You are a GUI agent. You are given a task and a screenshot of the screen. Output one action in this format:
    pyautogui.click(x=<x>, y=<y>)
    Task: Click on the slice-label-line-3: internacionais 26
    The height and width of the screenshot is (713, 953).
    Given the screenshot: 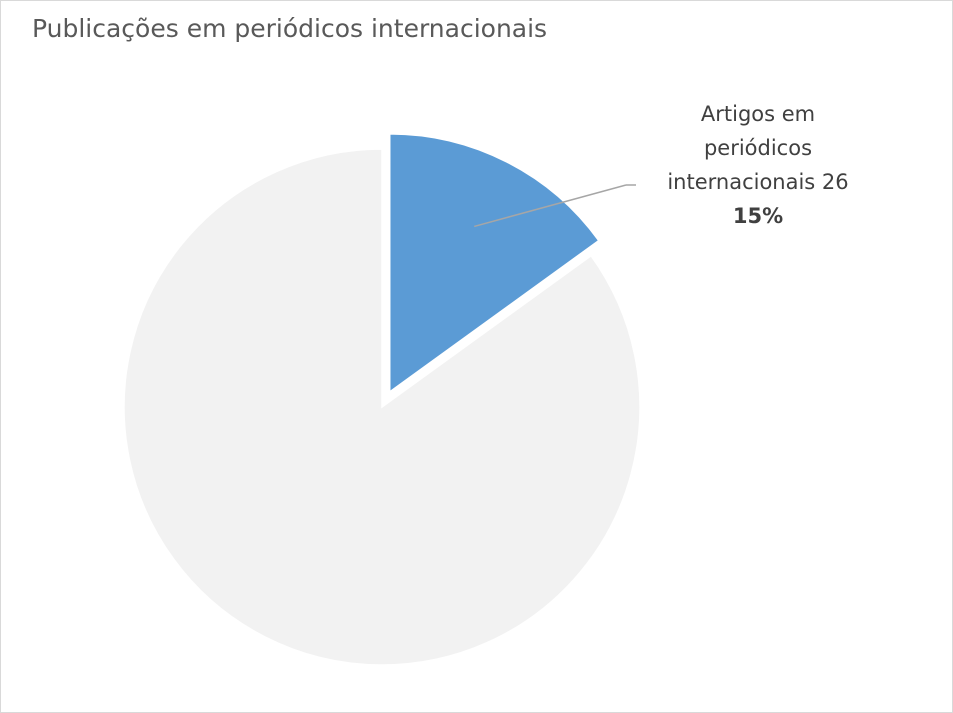 What is the action you would take?
    pyautogui.click(x=758, y=182)
    